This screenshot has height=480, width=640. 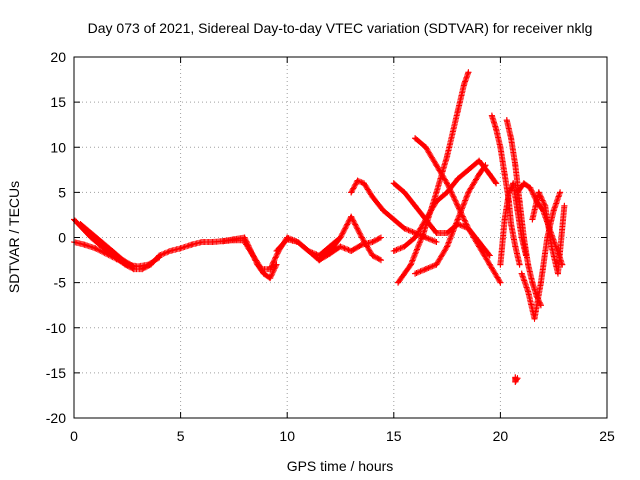 I want to click on y-tick-label: -20, so click(x=56, y=418).